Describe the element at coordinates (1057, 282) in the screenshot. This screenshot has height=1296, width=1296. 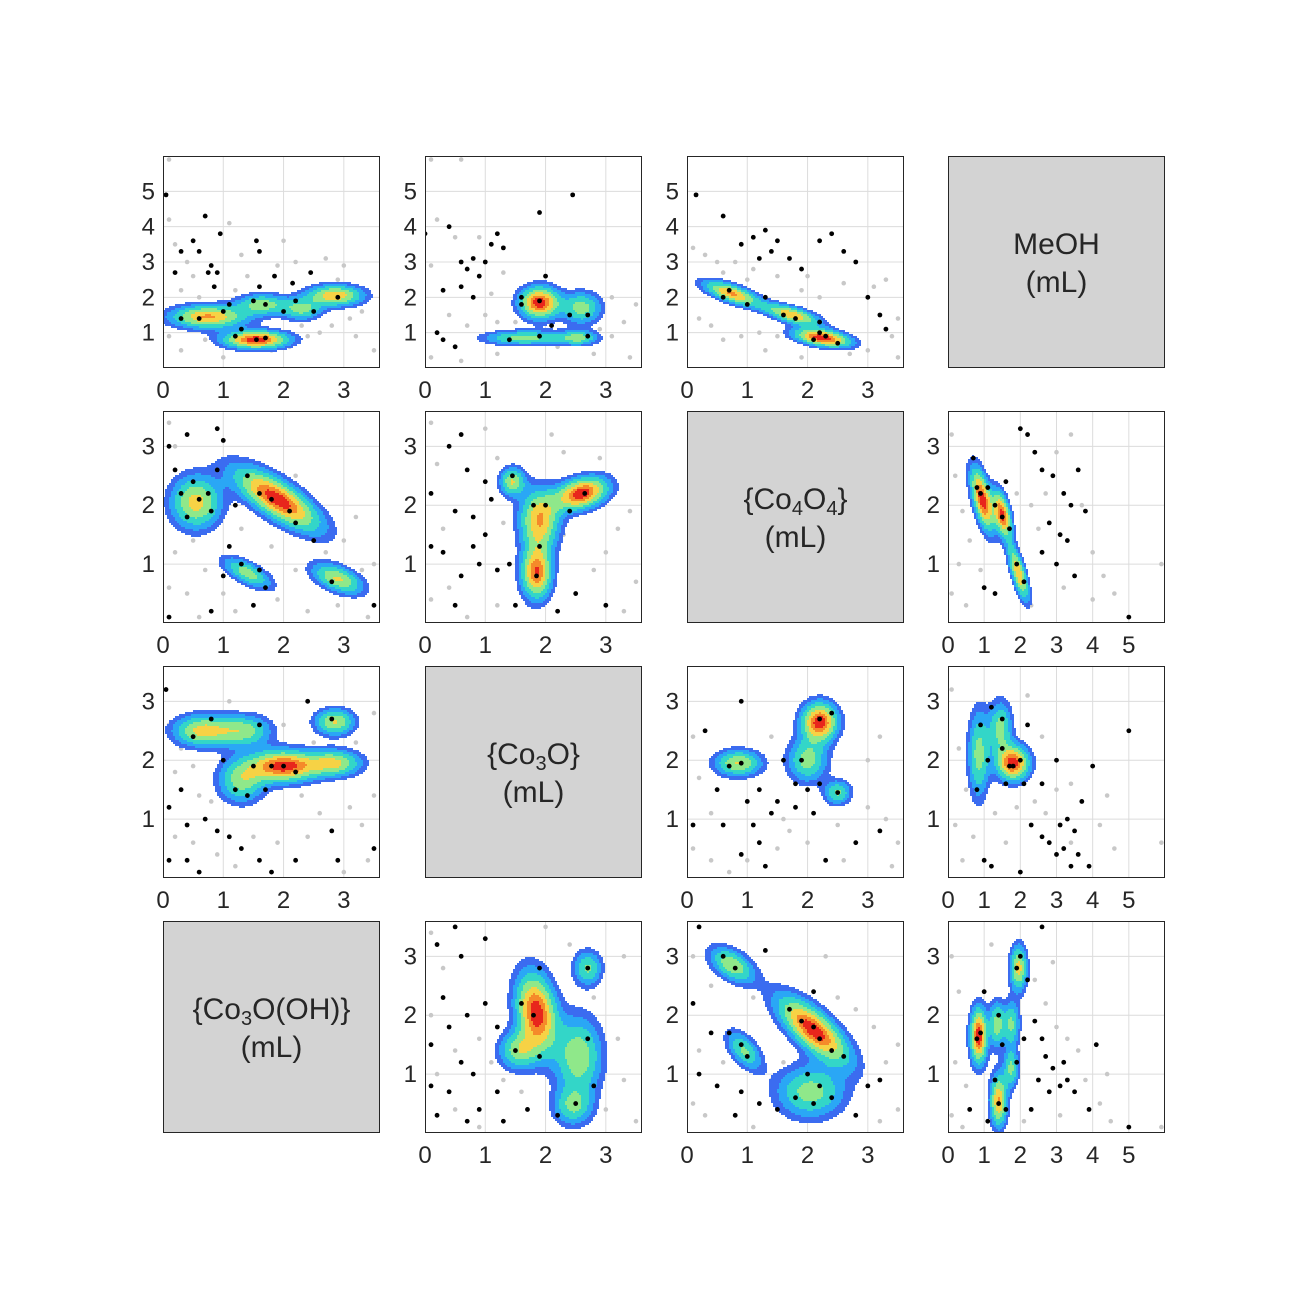
I see `variable-unit: (mL)` at that location.